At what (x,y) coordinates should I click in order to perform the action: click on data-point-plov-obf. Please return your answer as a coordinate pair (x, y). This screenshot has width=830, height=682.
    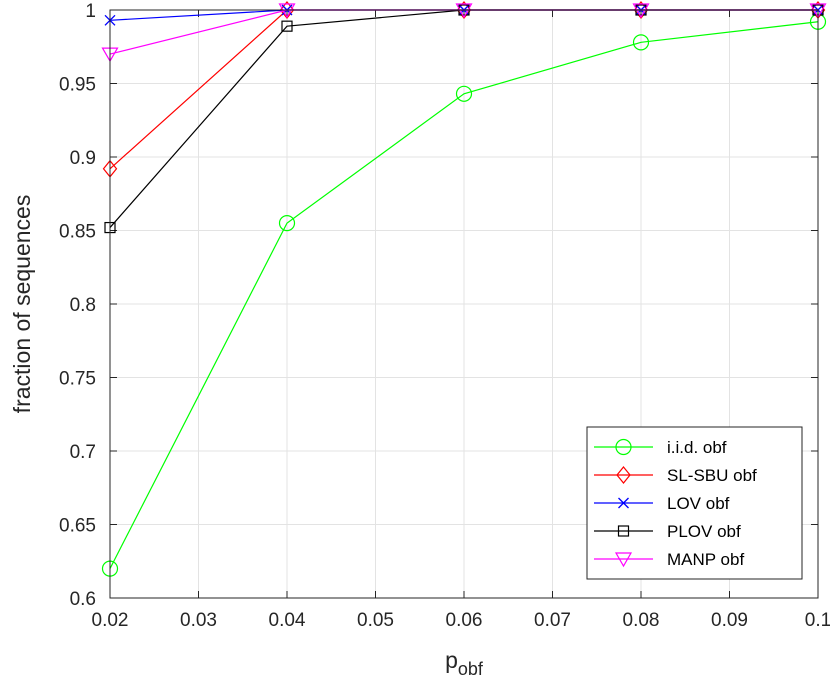
    Looking at the image, I should click on (287, 26).